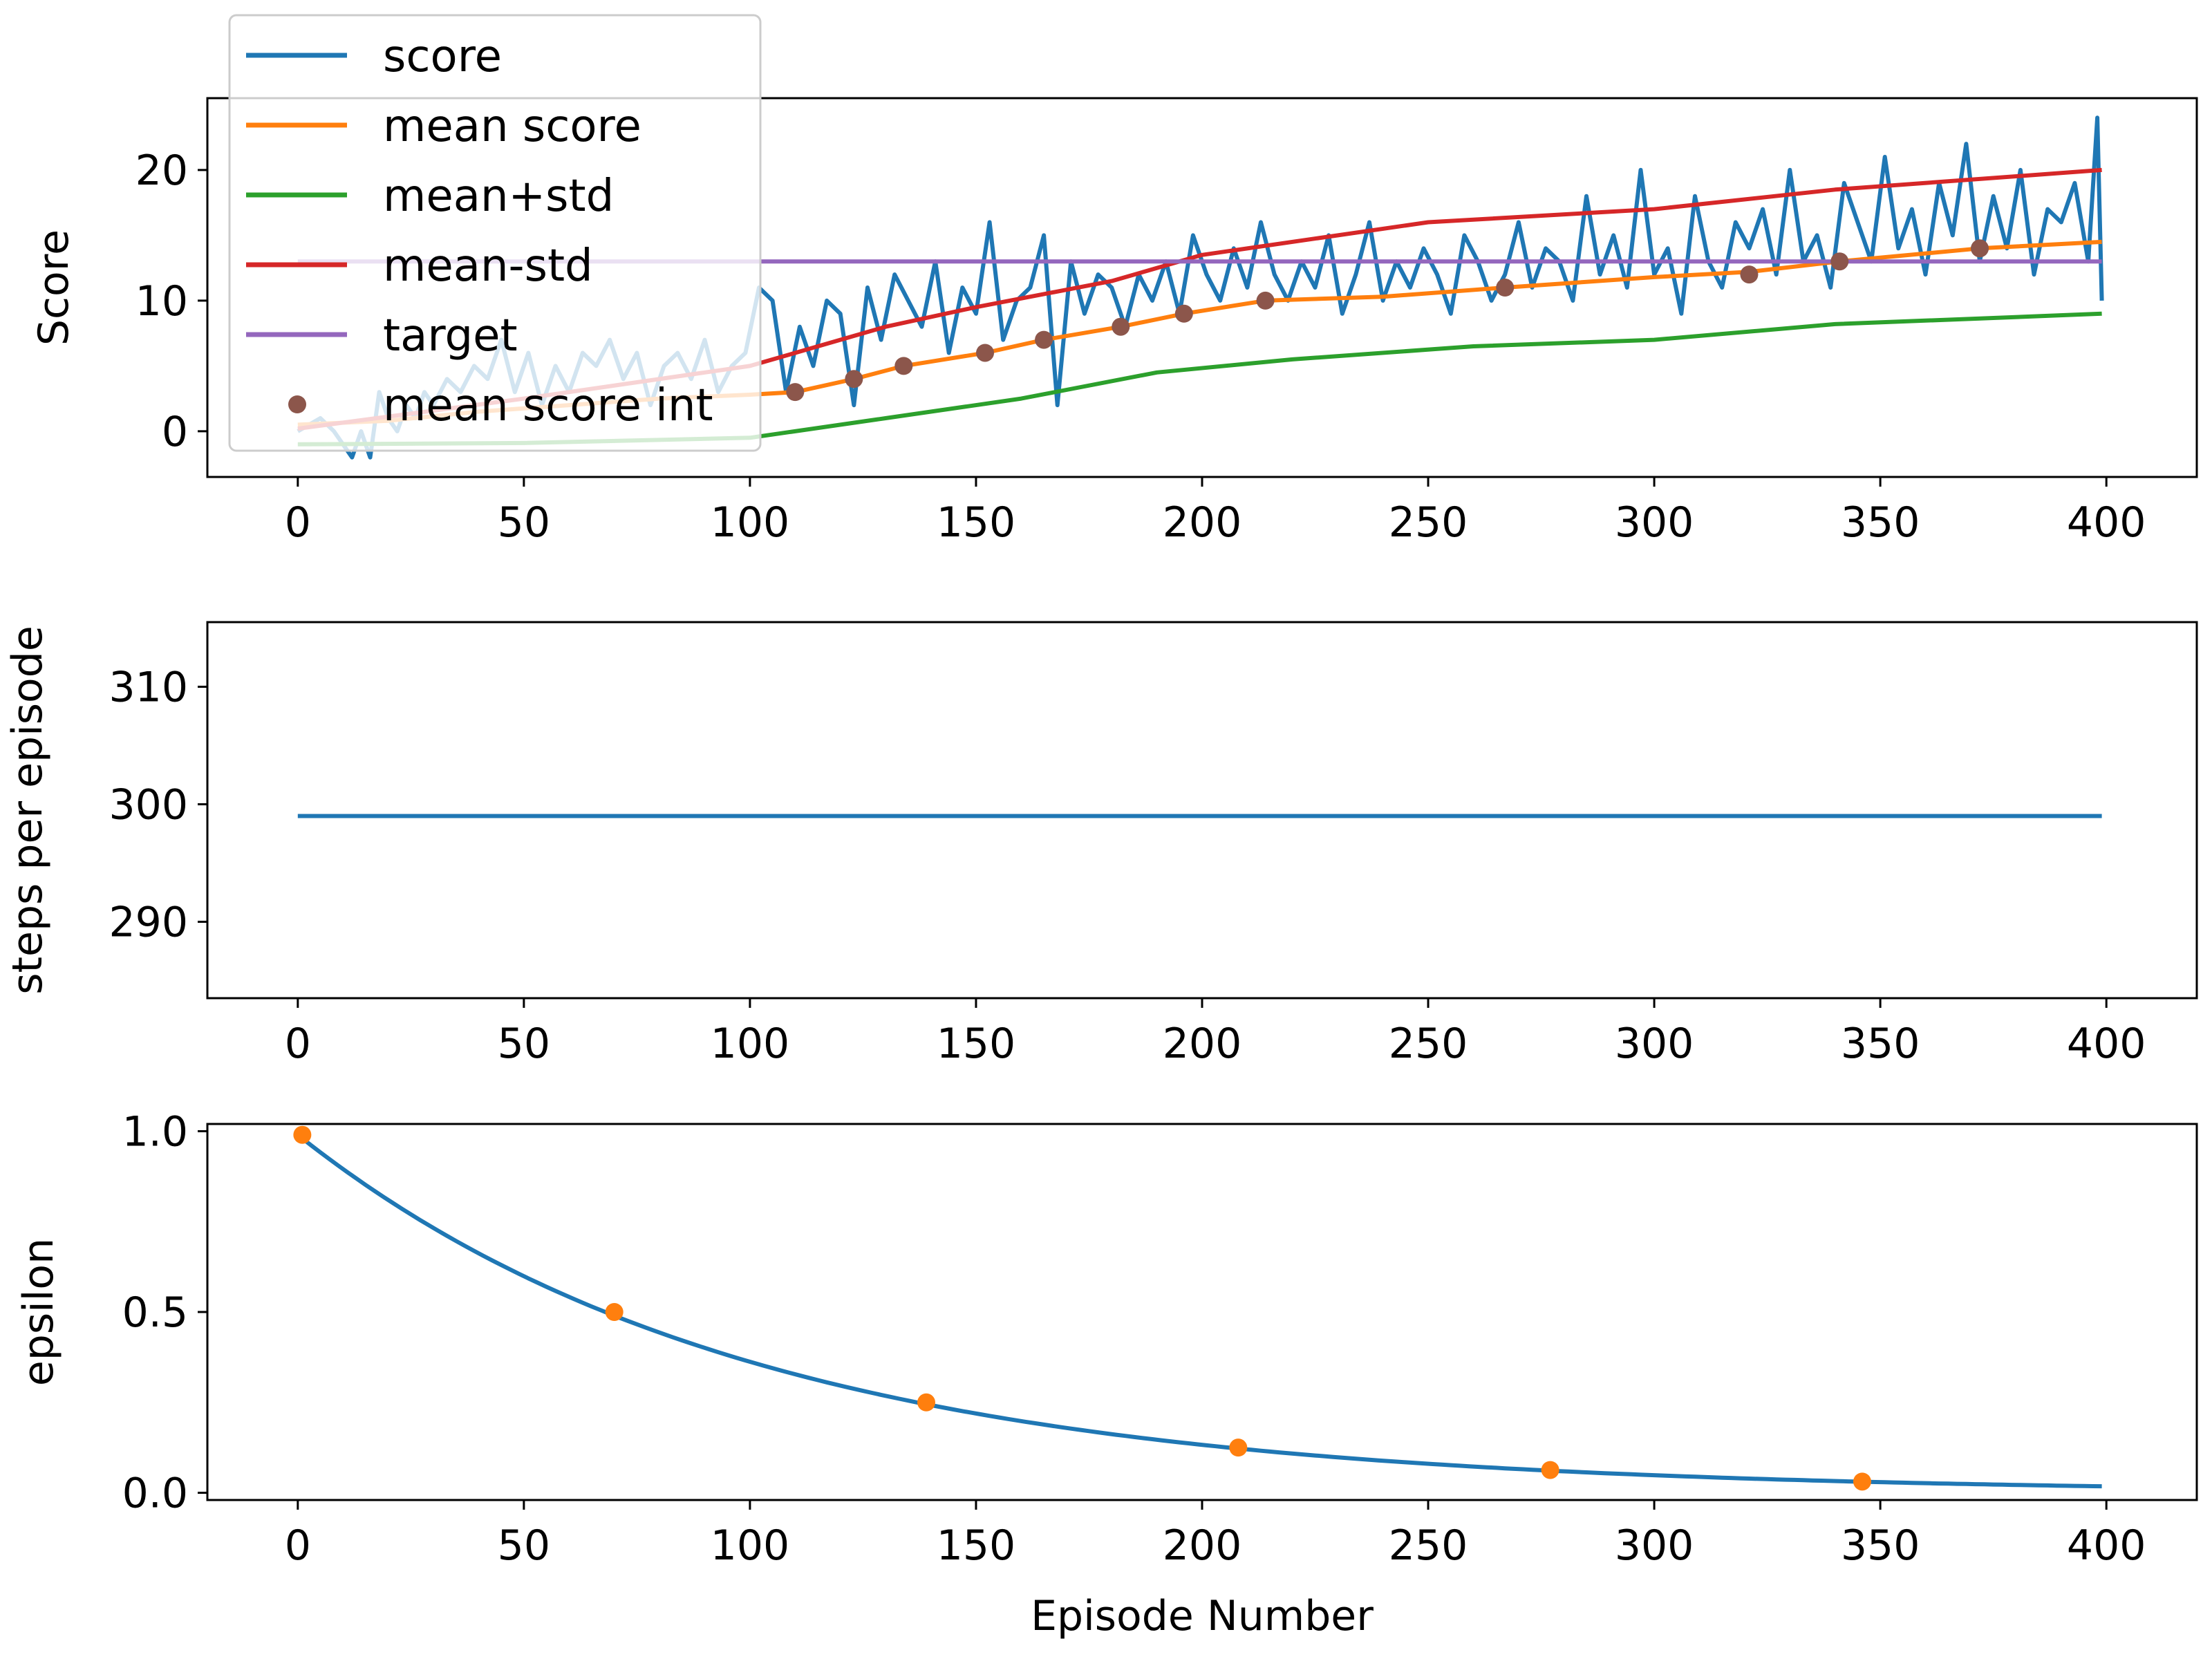 The height and width of the screenshot is (1659, 2212). I want to click on legend-label-mean-std: mean+std, so click(499, 197).